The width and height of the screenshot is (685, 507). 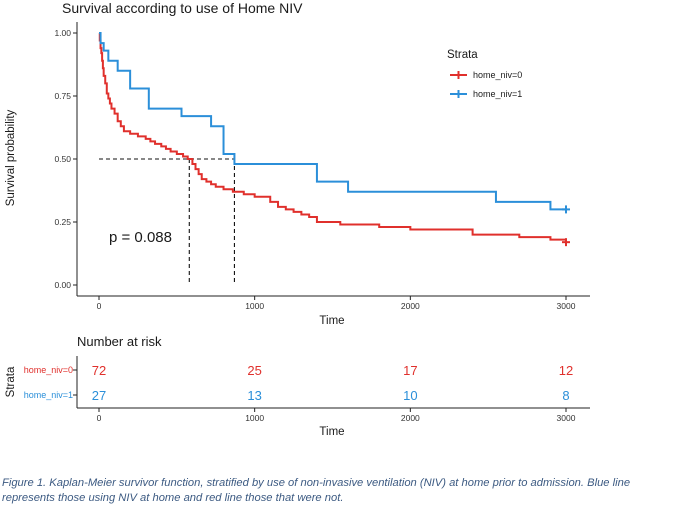 What do you see at coordinates (565, 395) in the screenshot?
I see `risk-count-home-niv-1: 8` at bounding box center [565, 395].